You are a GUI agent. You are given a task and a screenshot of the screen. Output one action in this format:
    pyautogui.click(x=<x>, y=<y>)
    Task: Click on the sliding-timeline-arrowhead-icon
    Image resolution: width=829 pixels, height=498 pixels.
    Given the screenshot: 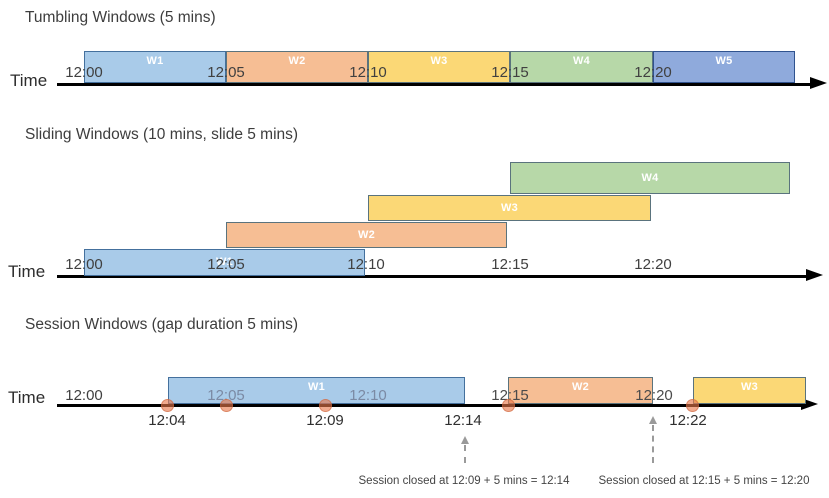 What is the action you would take?
    pyautogui.click(x=814, y=275)
    